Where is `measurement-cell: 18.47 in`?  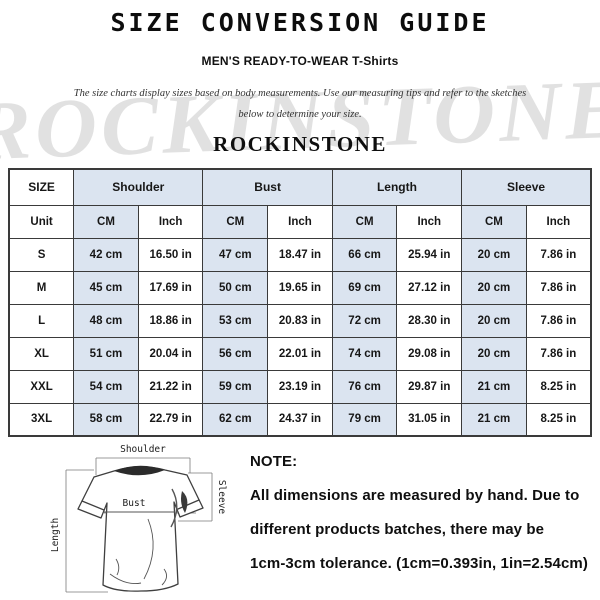
measurement-cell: 18.47 in is located at coordinates (300, 254).